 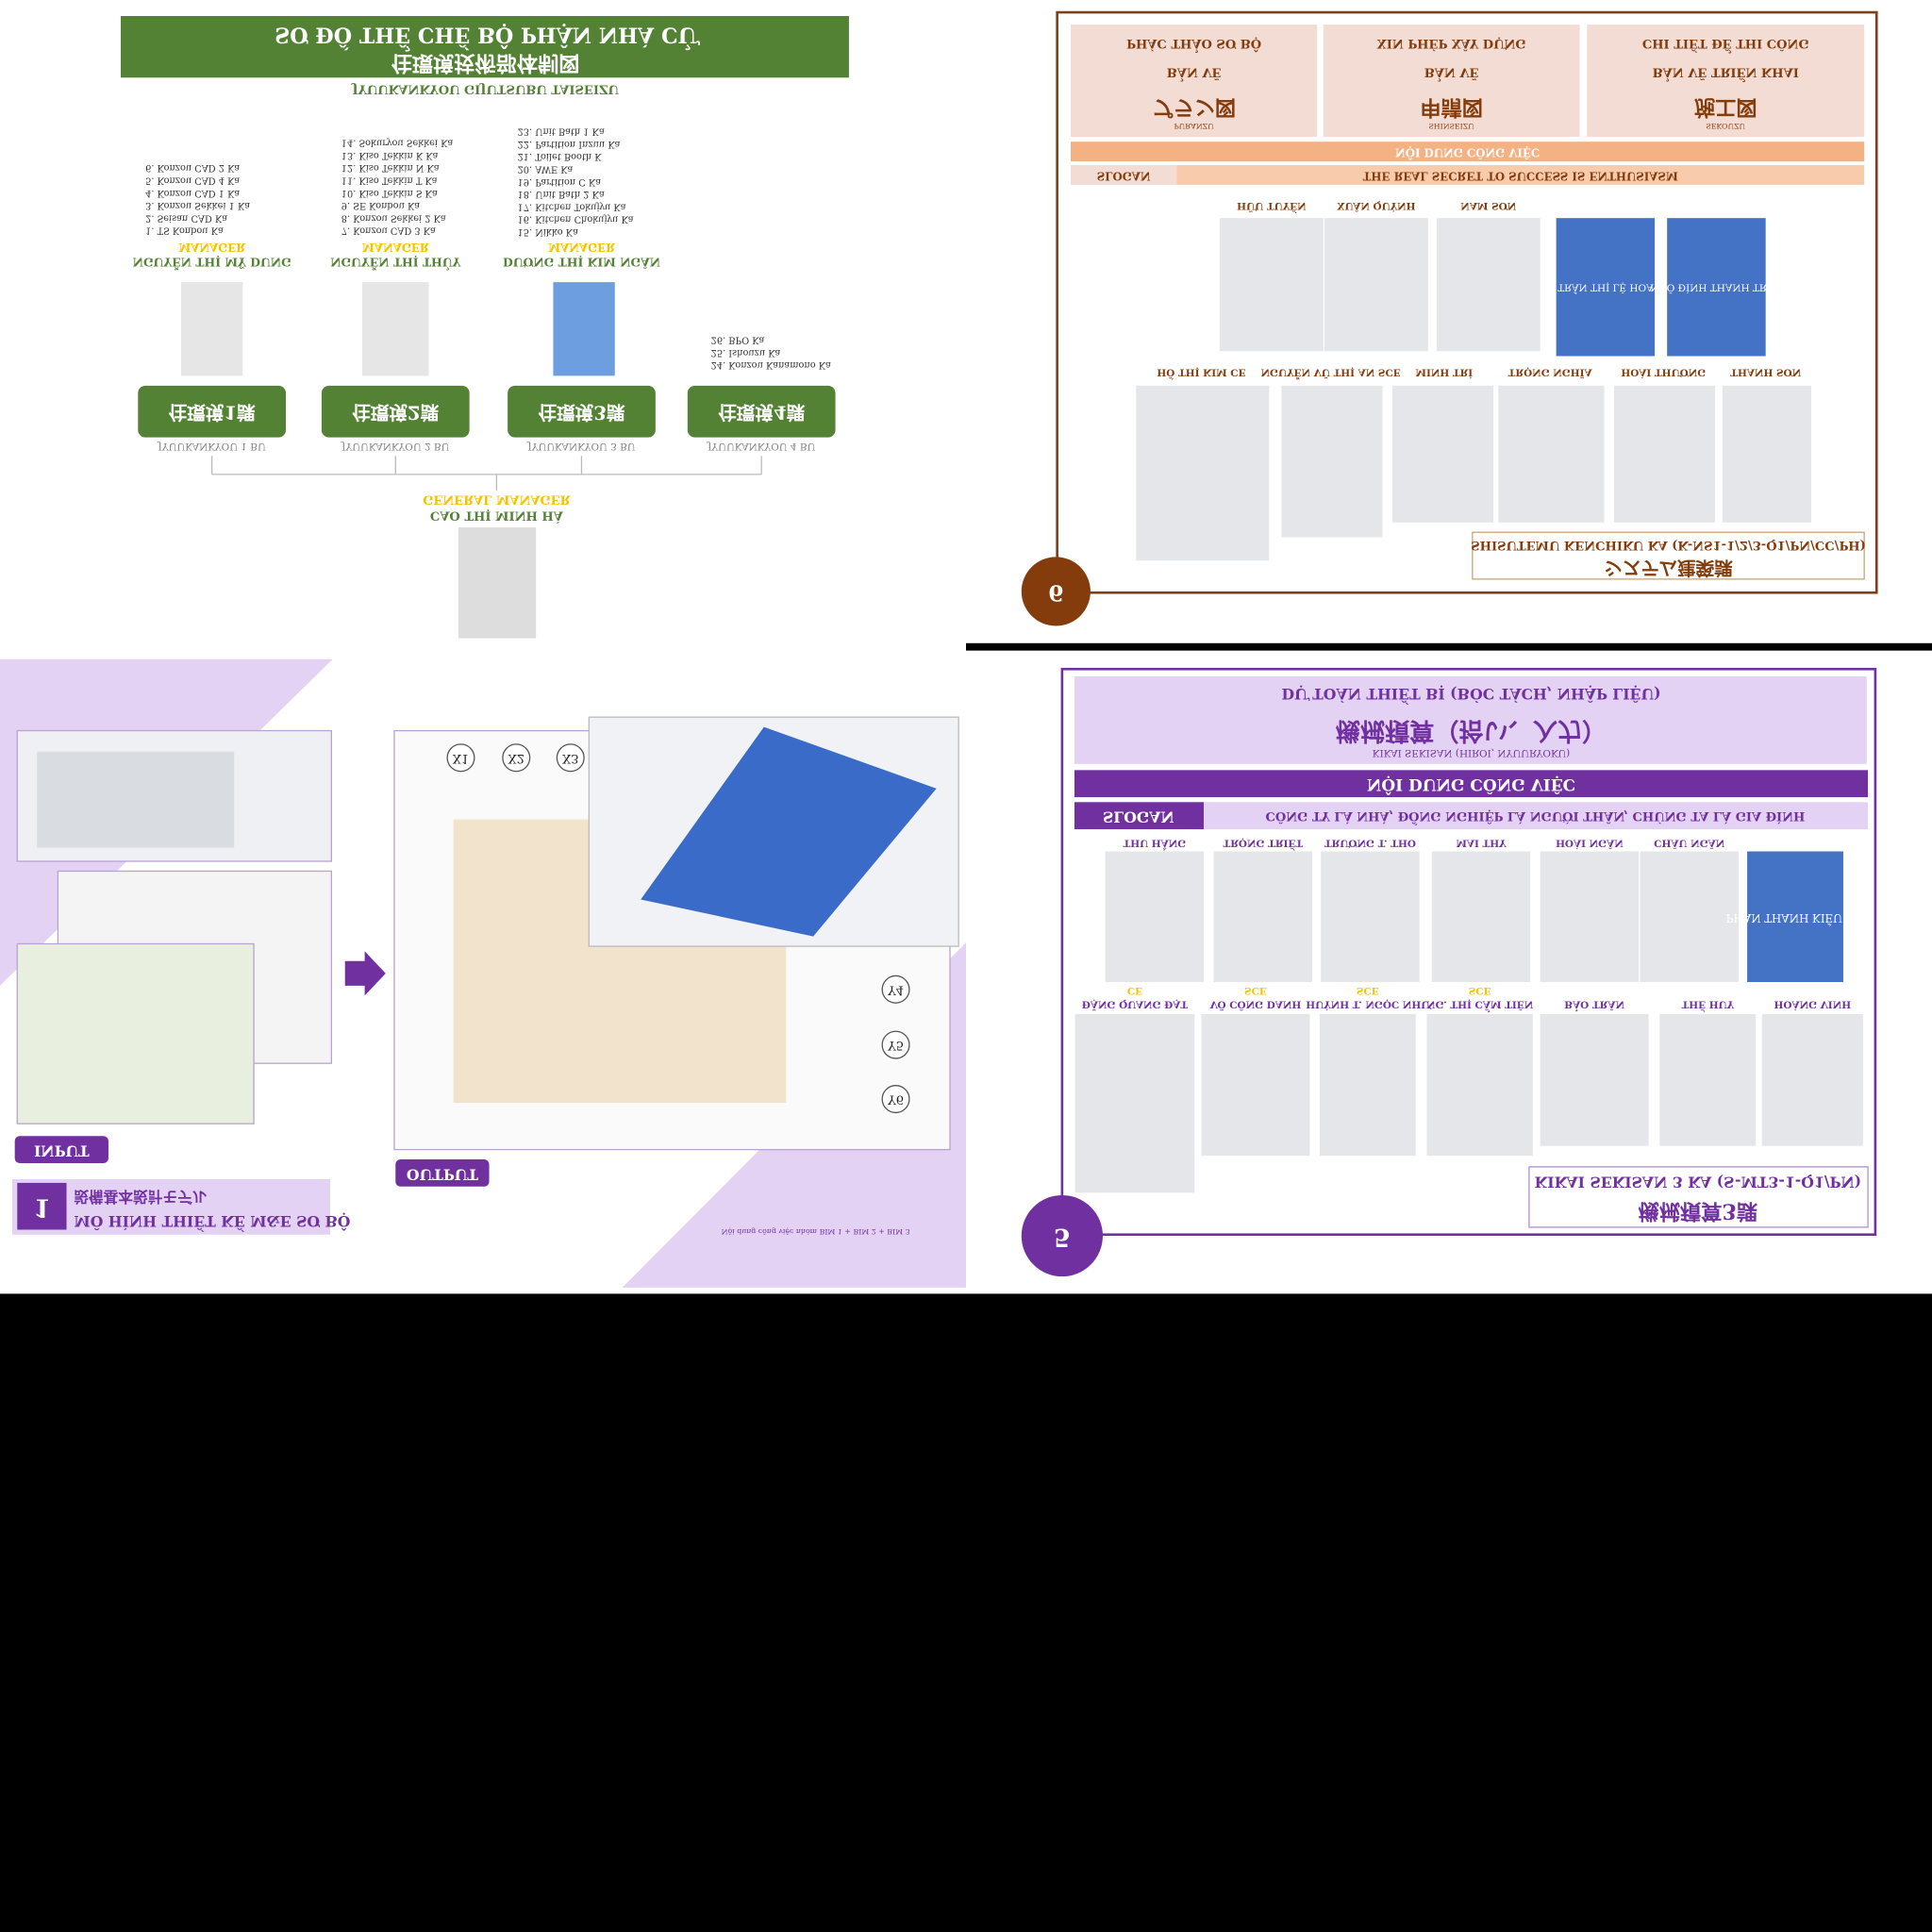 I want to click on grid-label: X3, so click(x=571, y=758).